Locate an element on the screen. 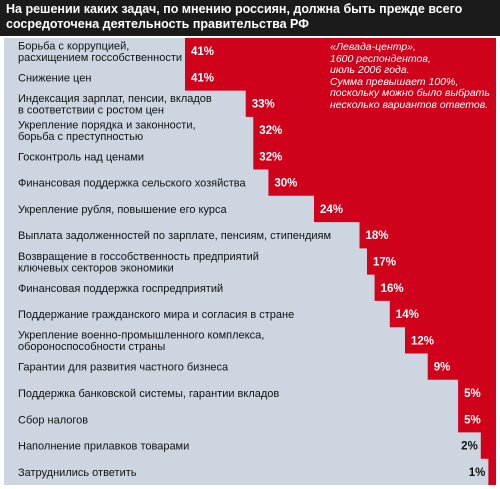  category-label: Наполнение прилавков товарами is located at coordinates (103, 447).